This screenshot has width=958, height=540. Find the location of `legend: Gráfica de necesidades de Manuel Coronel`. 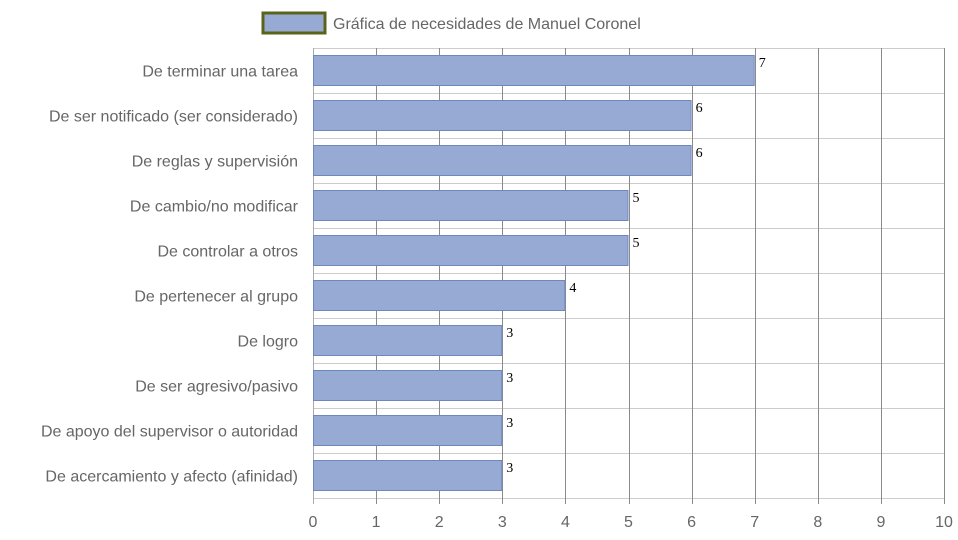

legend: Gráfica de necesidades de Manuel Coronel is located at coordinates (451, 23).